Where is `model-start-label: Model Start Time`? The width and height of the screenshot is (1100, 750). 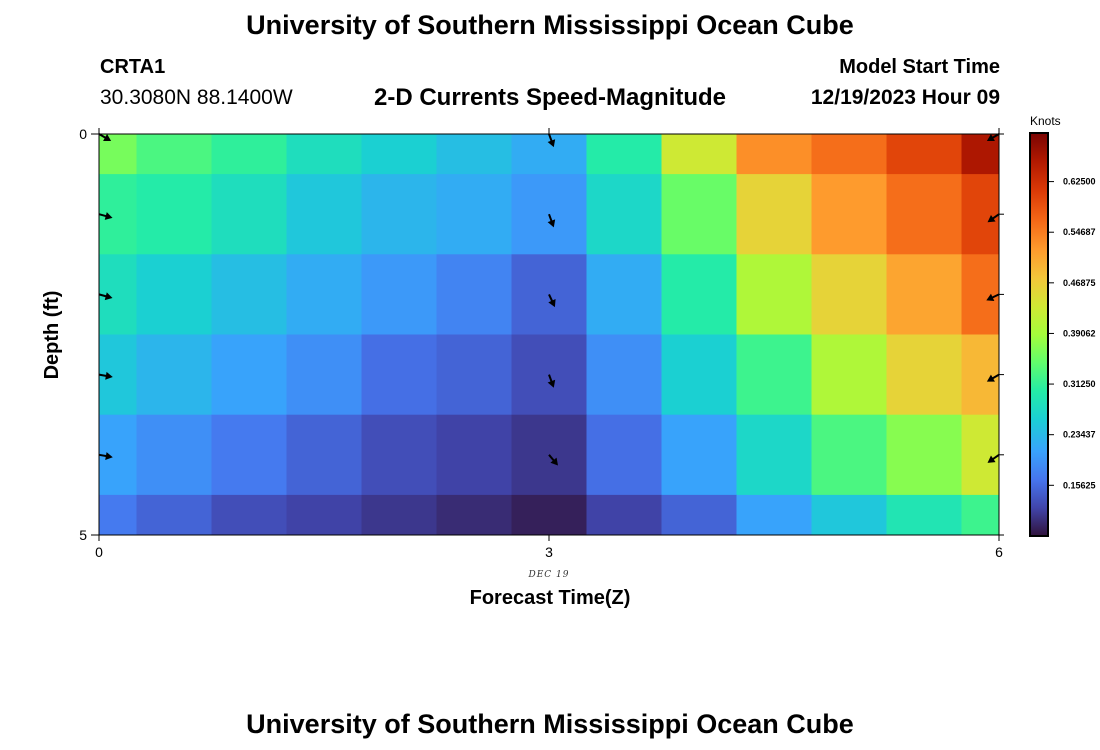 model-start-label: Model Start Time is located at coordinates (919, 67).